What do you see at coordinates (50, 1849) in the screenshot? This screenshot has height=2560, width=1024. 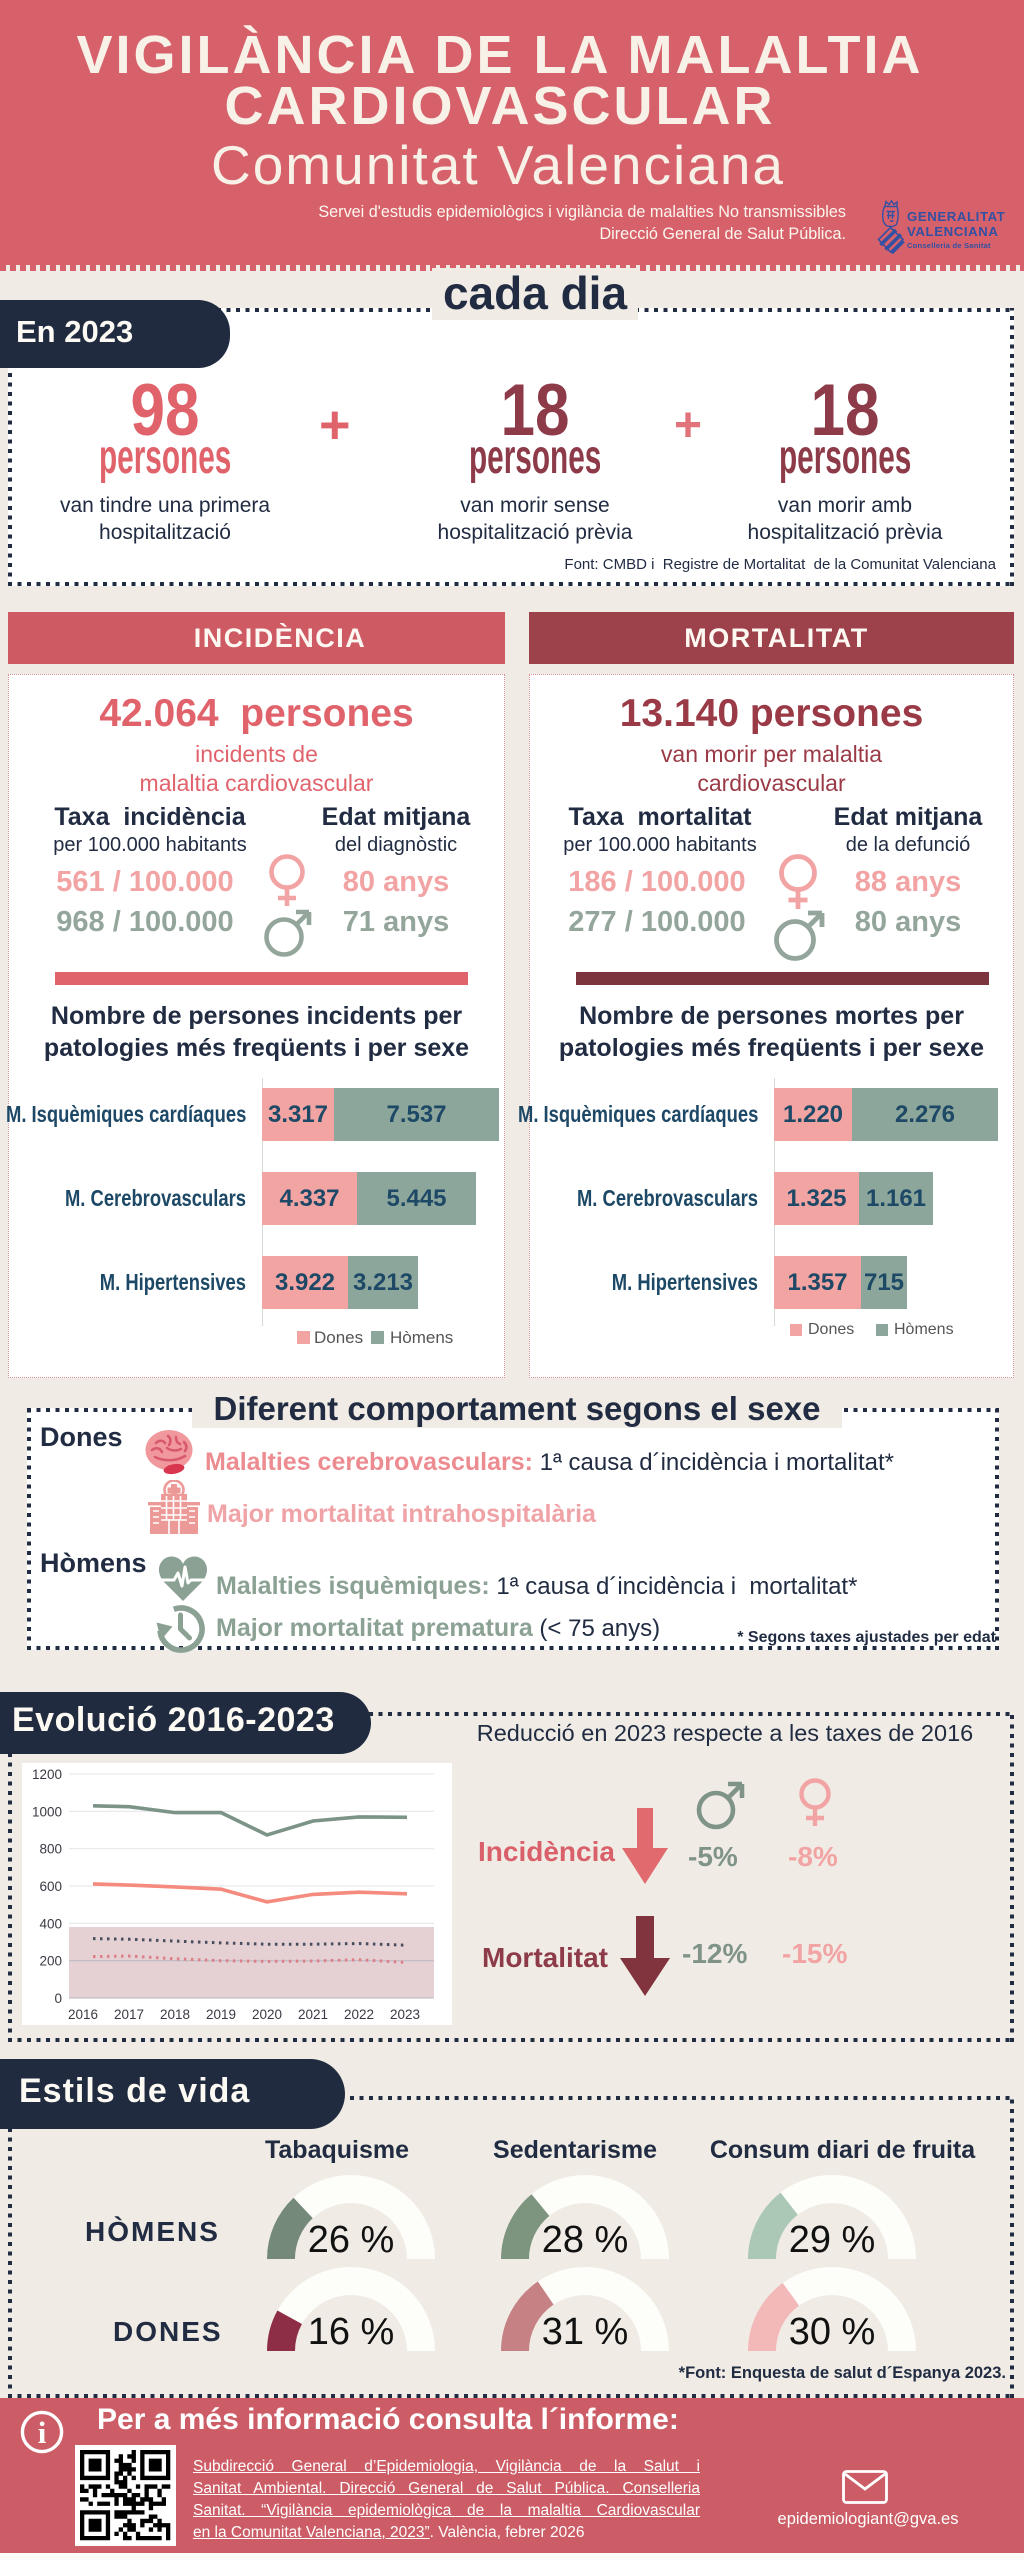 I see `svg-text: 800` at bounding box center [50, 1849].